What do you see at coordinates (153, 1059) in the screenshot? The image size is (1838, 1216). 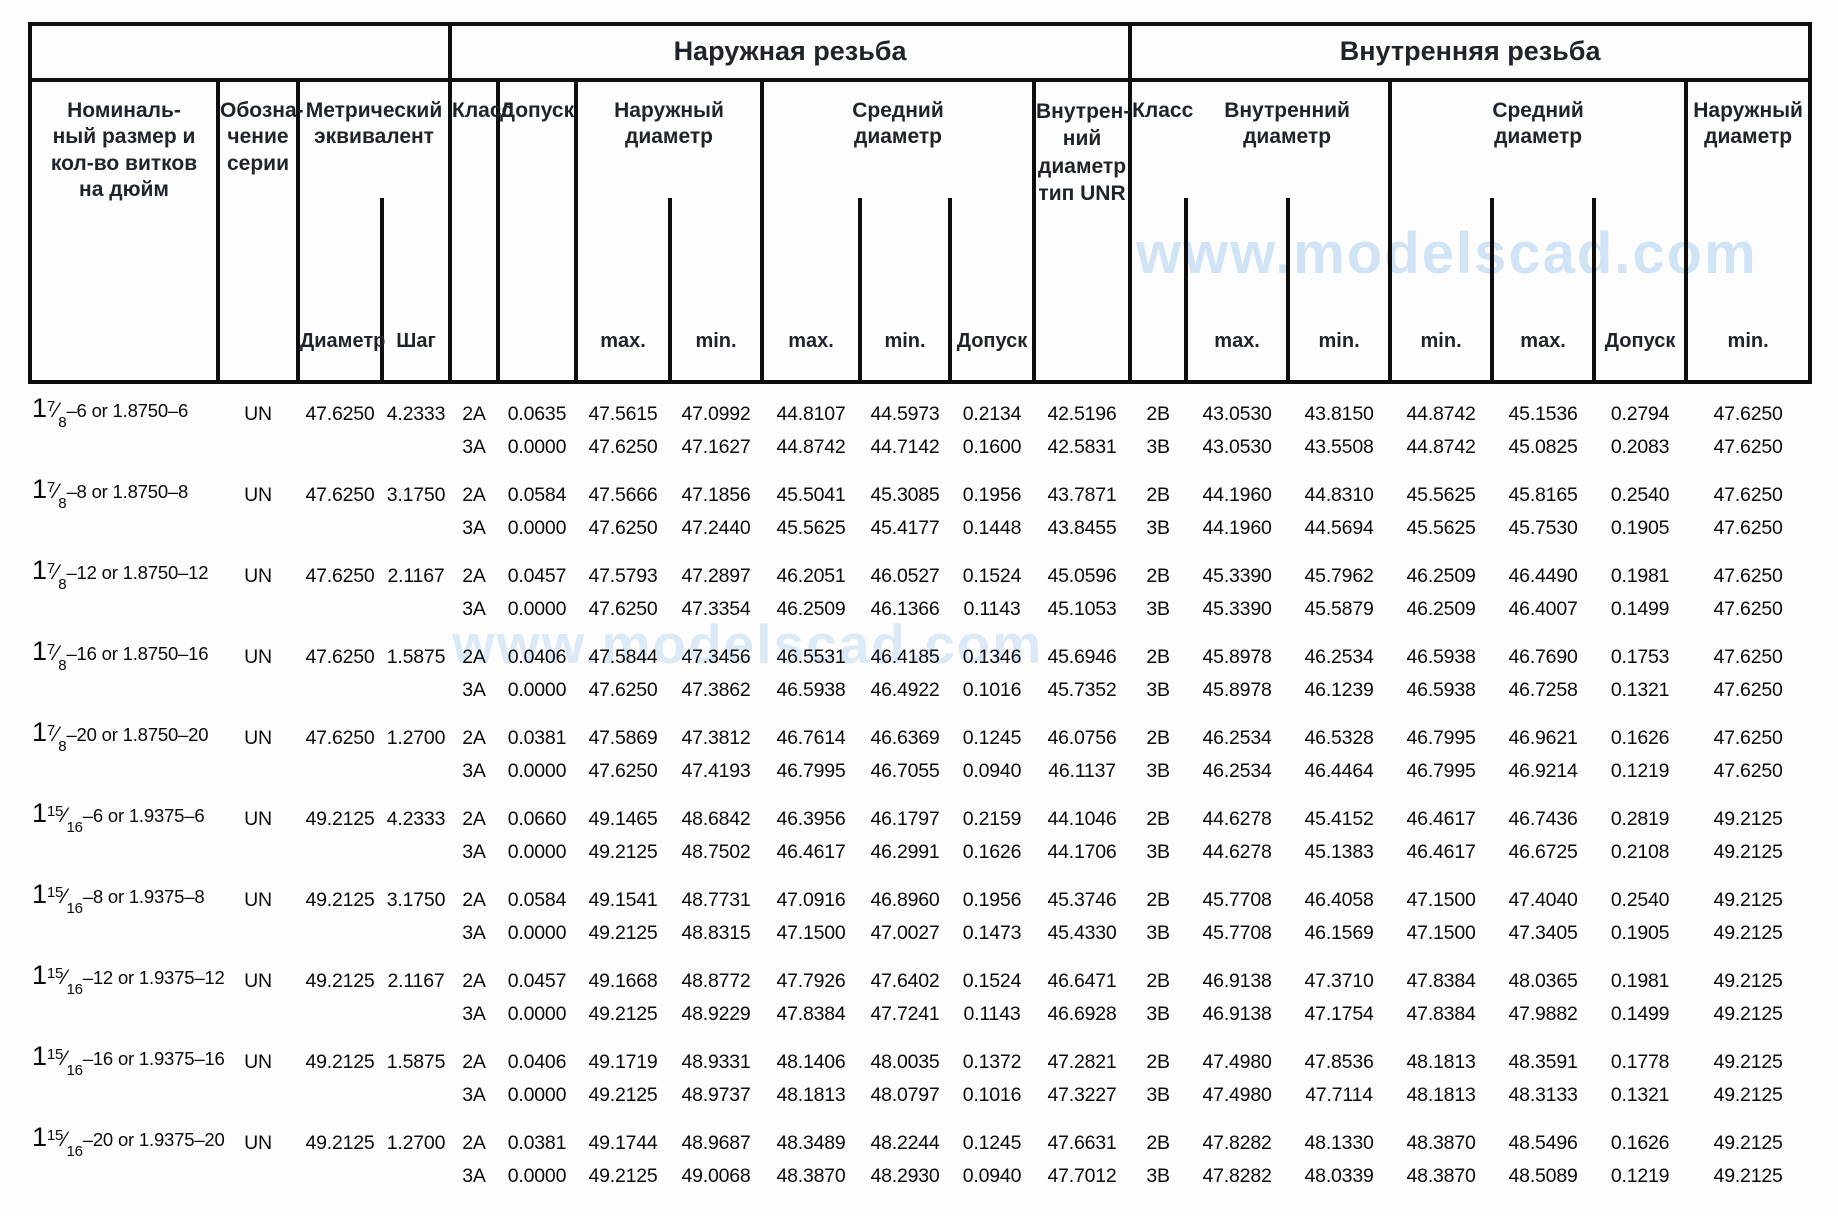 I see `size-suffix: –16 or 1.9375–16` at bounding box center [153, 1059].